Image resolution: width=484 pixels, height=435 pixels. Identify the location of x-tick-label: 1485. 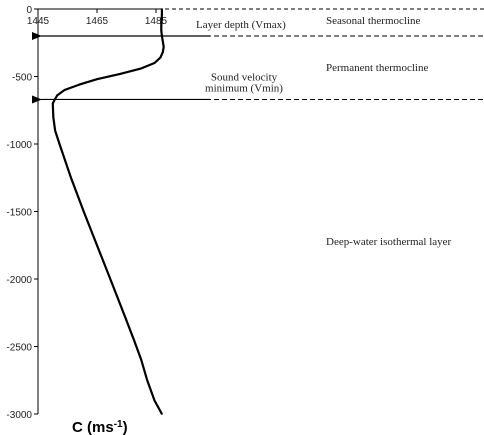
(156, 21).